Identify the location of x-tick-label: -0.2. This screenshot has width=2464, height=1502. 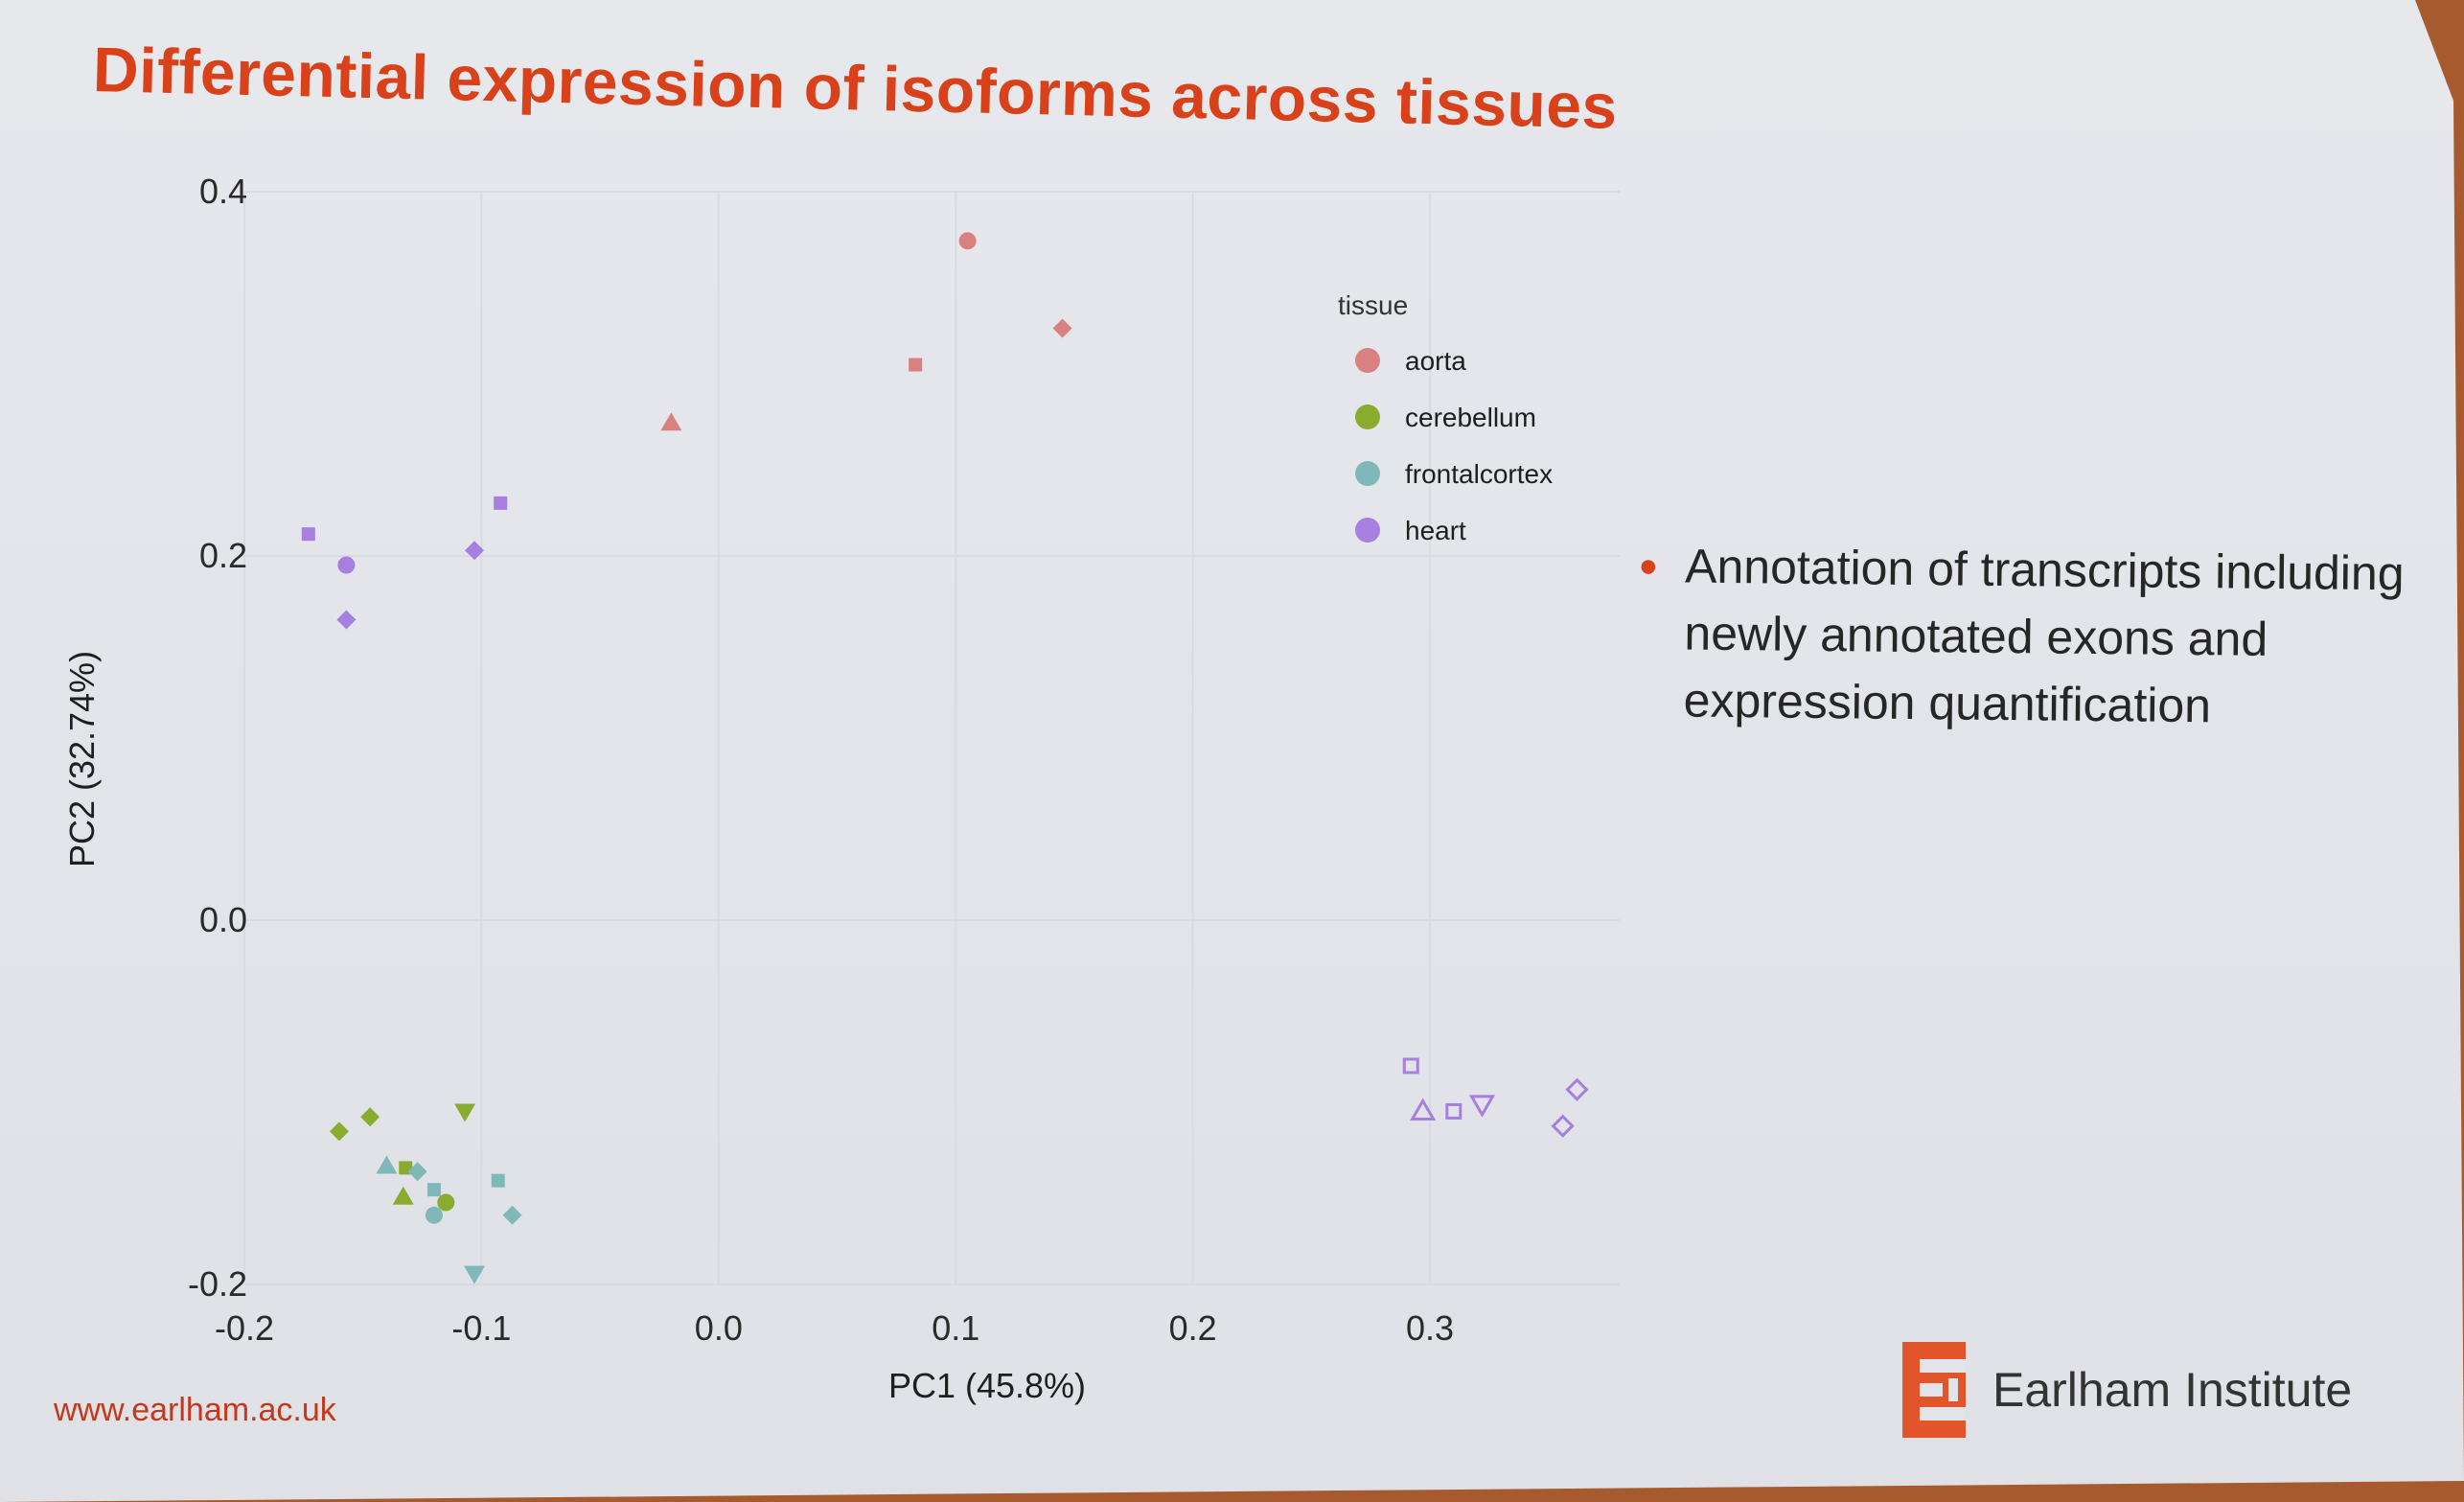
(244, 1328).